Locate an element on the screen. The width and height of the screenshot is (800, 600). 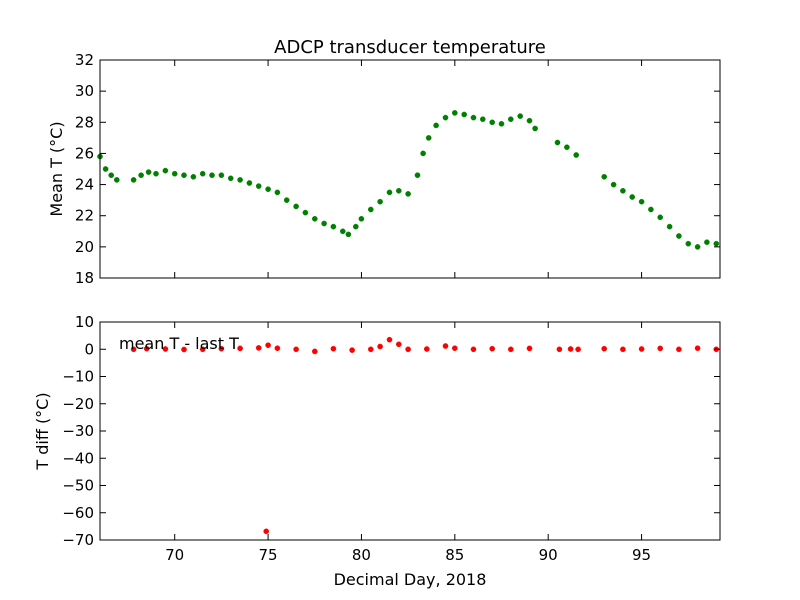
bottom-y-tick-label: −60 is located at coordinates (78, 513).